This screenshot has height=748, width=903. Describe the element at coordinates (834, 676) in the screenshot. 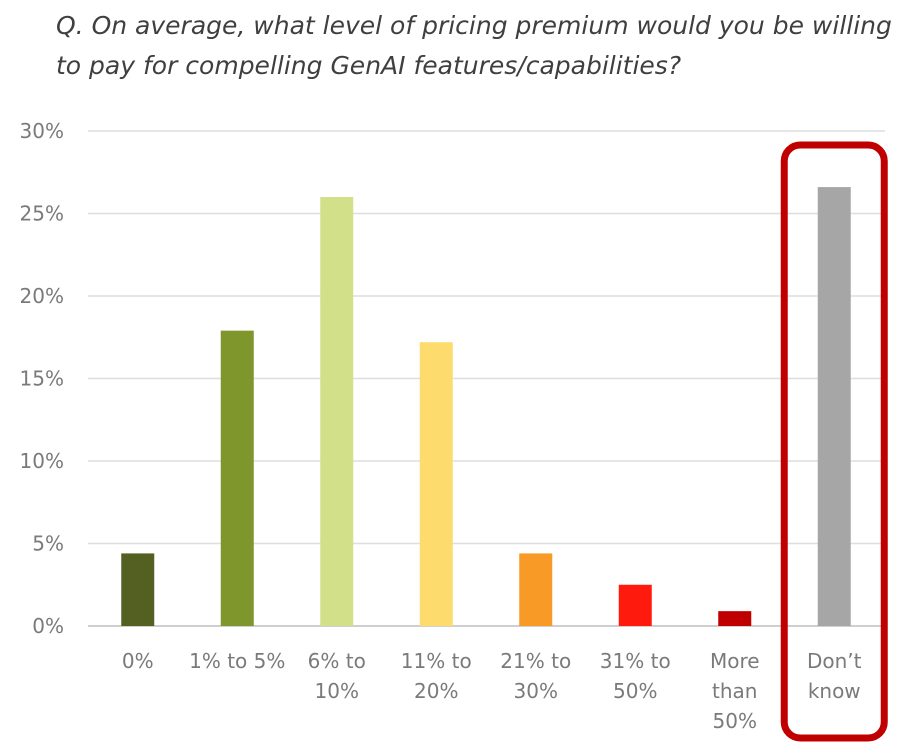

I see `x-category-label: Don’t know` at that location.